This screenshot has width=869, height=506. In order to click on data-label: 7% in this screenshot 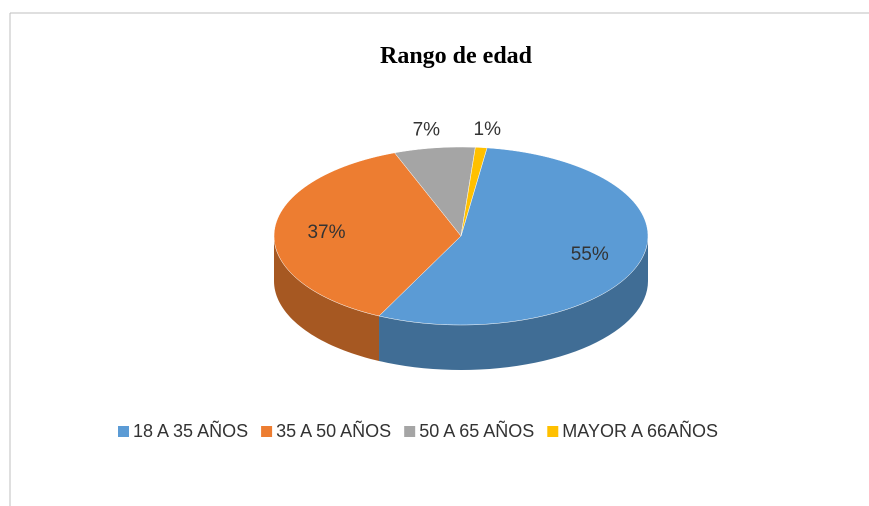, I will do `click(427, 129)`.